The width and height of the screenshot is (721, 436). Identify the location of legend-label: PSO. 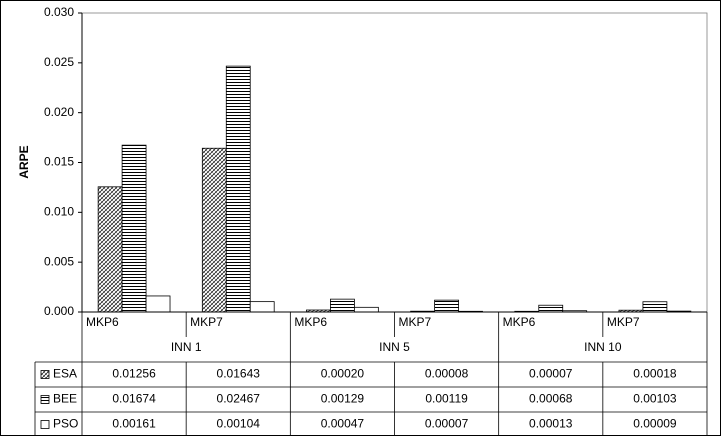
(65, 424).